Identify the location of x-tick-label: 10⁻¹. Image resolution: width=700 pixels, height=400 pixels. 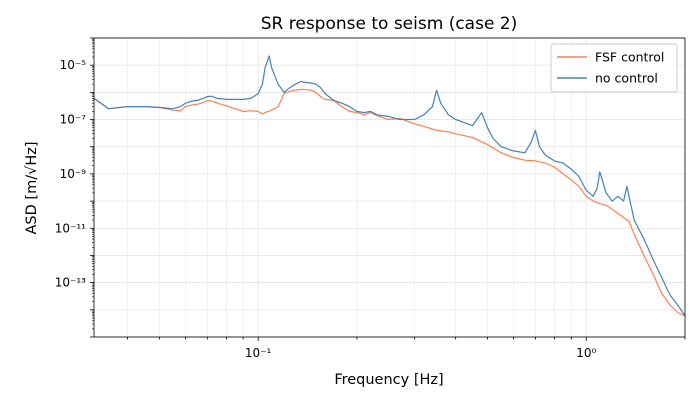
(258, 353).